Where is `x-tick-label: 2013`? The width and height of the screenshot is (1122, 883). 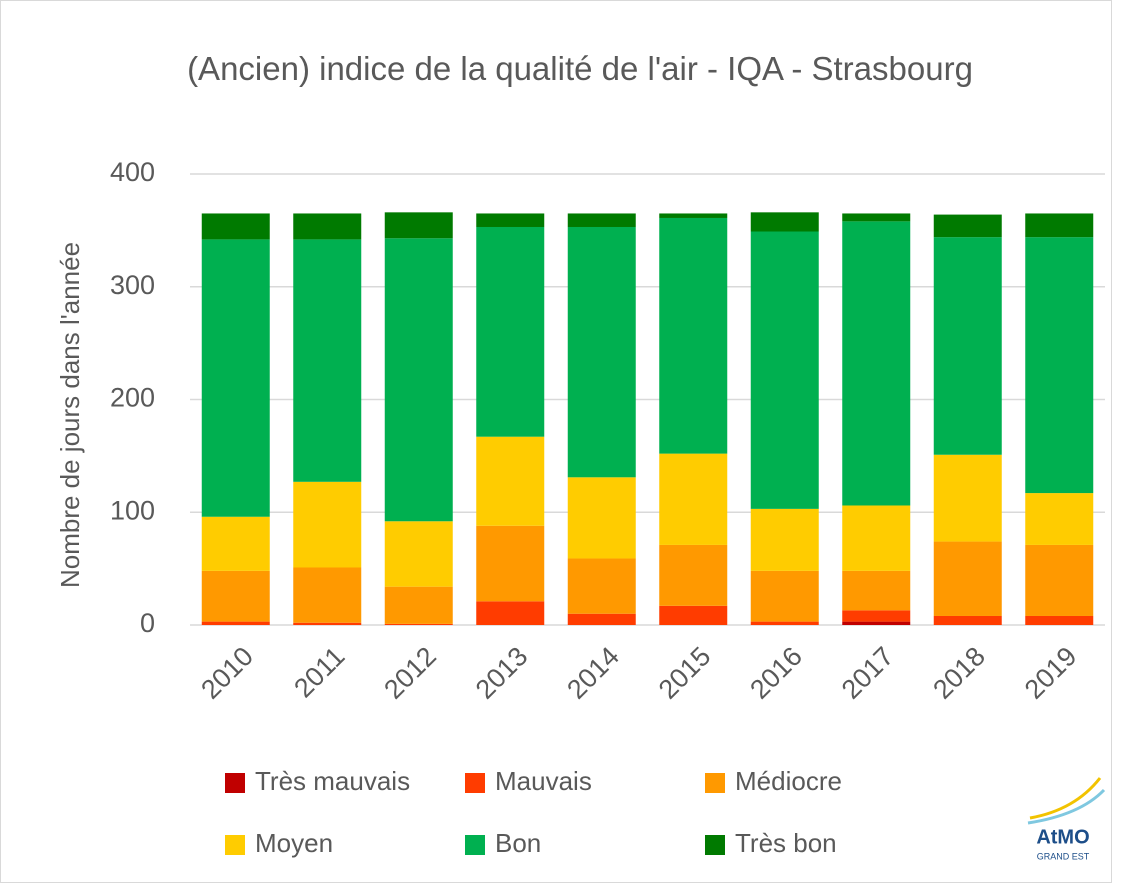
x-tick-label: 2013 is located at coordinates (502, 673).